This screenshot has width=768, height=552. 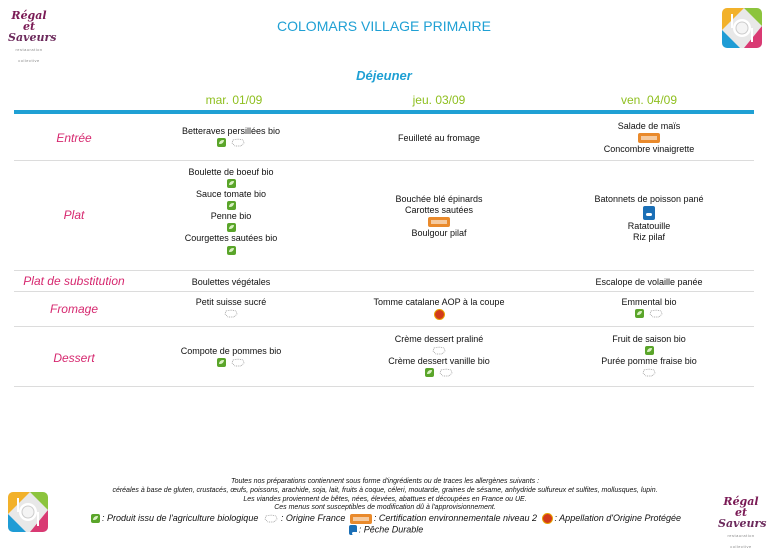 What do you see at coordinates (439, 100) in the screenshot?
I see `day-header-2: jeu. 03/09` at bounding box center [439, 100].